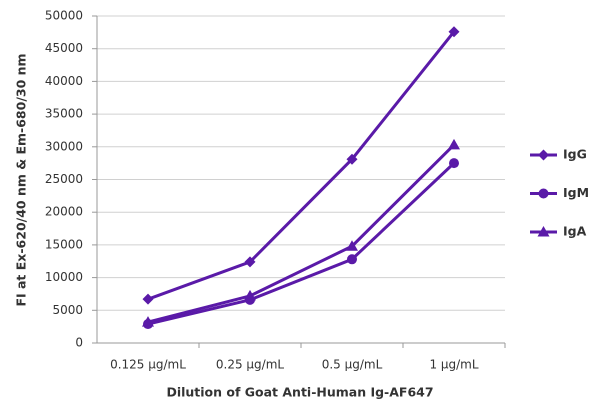  What do you see at coordinates (64, 146) in the screenshot?
I see `y-tick-label: 30000` at bounding box center [64, 146].